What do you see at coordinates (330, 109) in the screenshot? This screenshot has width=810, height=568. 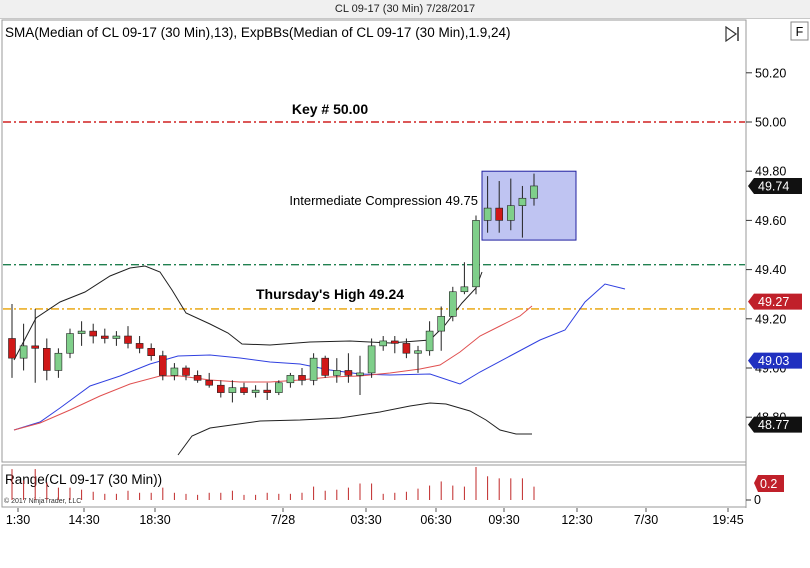 I see `key-level-label: Key # 50.00` at bounding box center [330, 109].